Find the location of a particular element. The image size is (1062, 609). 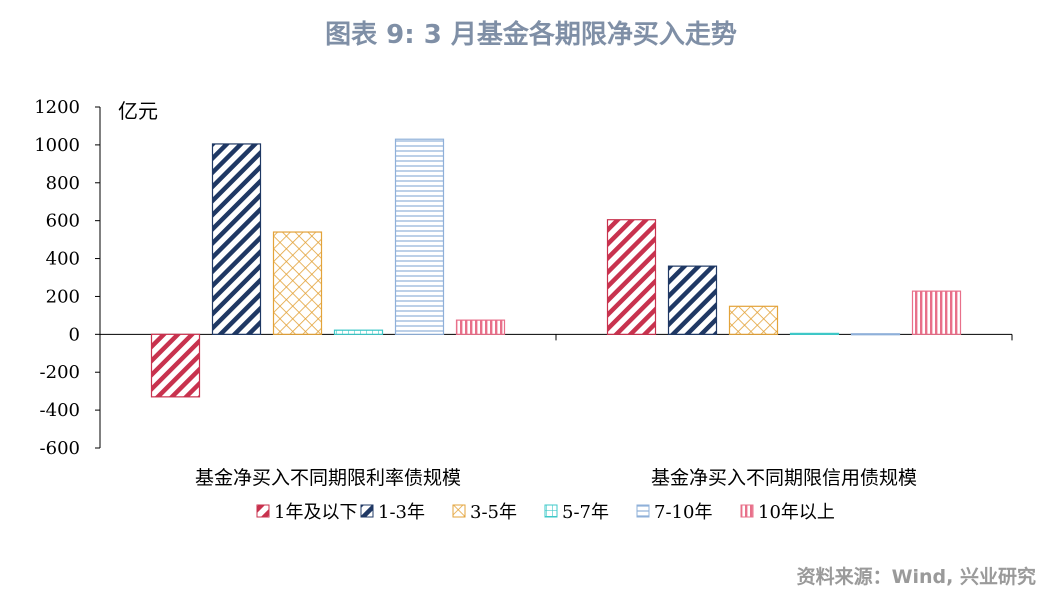

y-tick-label: -400 is located at coordinates (60, 410).